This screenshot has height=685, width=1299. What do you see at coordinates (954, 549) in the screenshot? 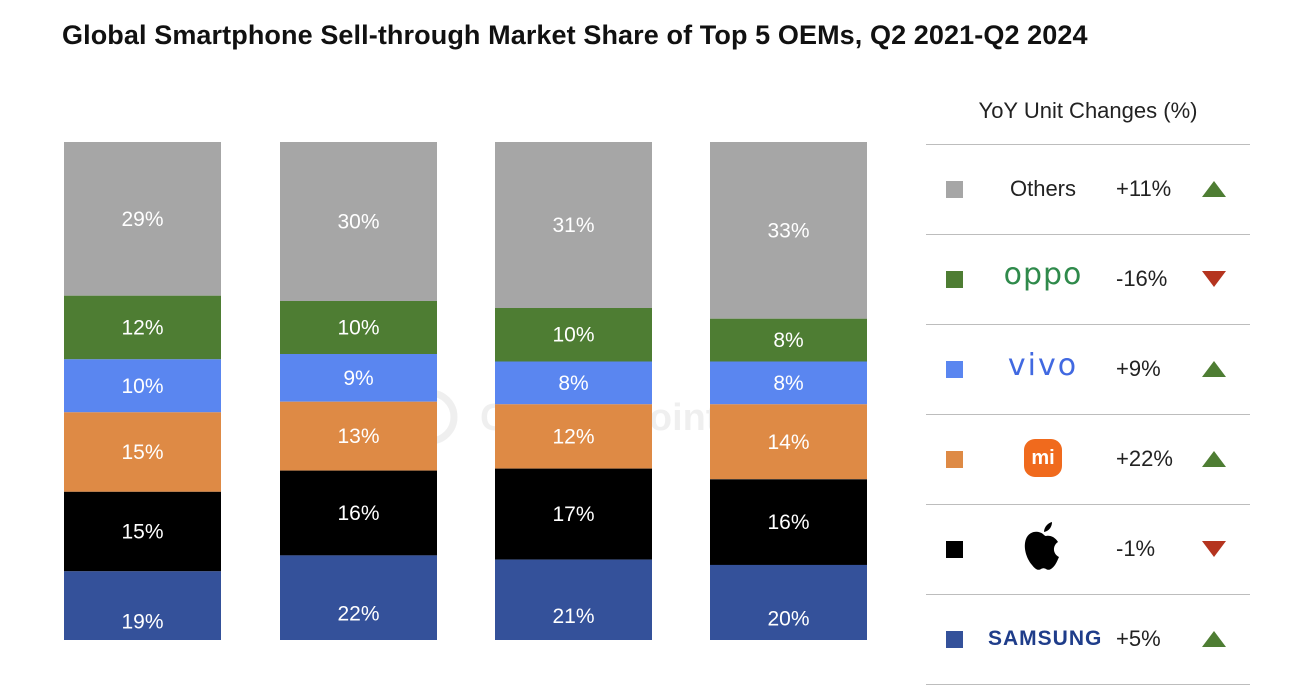
I see `swatch-apple` at bounding box center [954, 549].